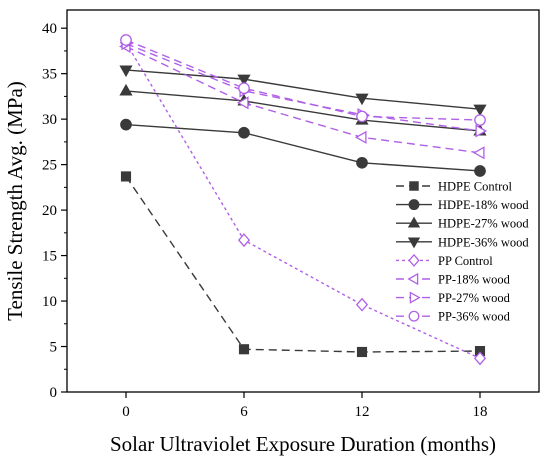 The height and width of the screenshot is (462, 550). I want to click on legend-label: HDPE-36% wood, so click(483, 242).